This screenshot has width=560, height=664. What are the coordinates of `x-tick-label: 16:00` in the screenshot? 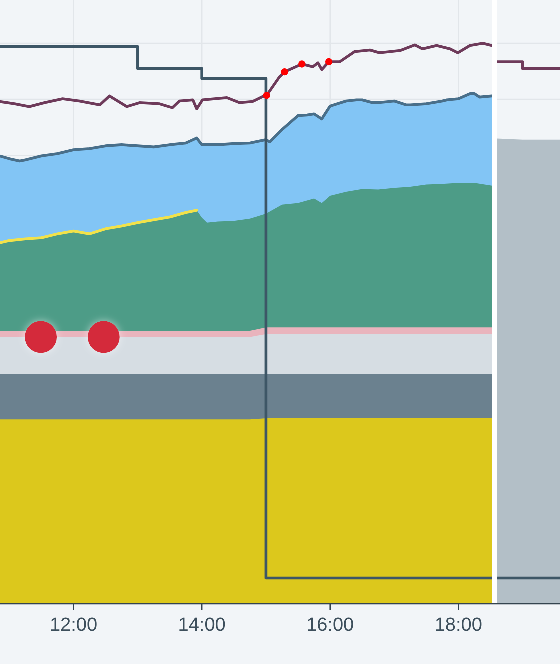 It's located at (330, 625).